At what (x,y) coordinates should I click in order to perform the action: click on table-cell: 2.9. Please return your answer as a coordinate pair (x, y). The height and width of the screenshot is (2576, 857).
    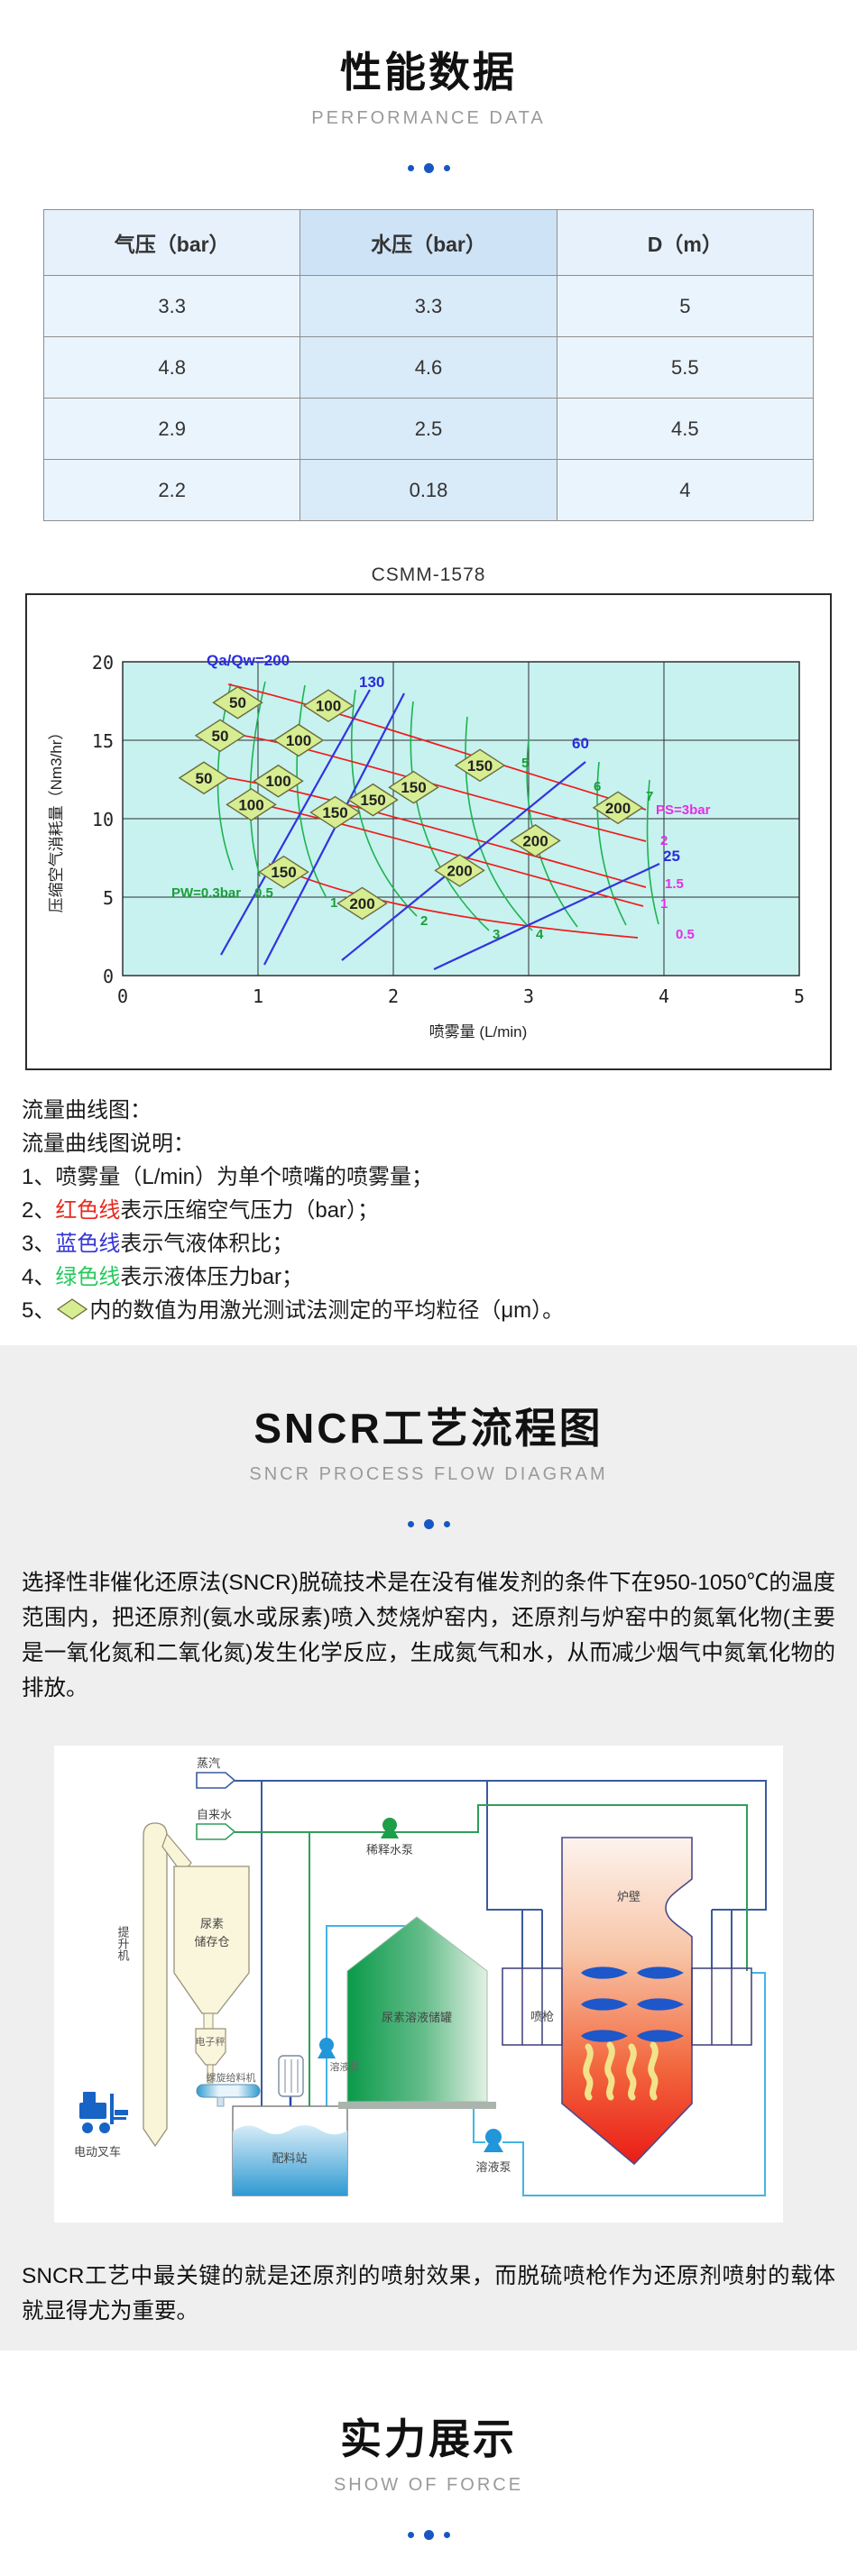
    Looking at the image, I should click on (171, 429).